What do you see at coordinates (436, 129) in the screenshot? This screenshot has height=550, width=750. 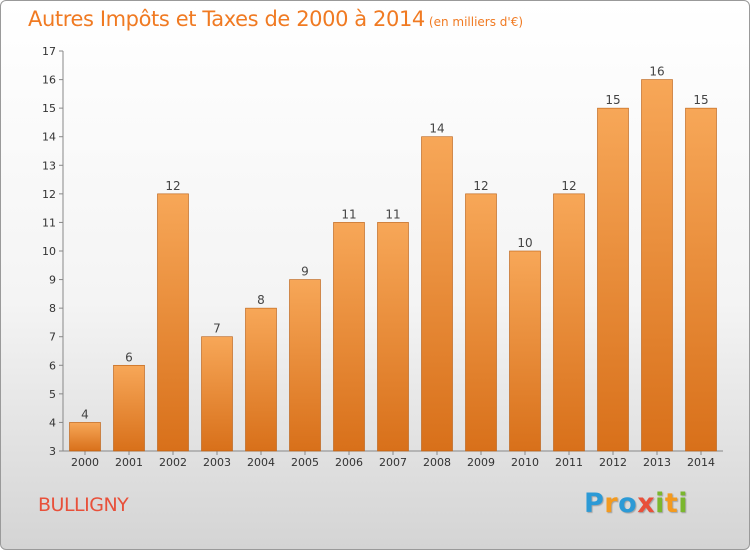 I see `bar-value-label: 14` at bounding box center [436, 129].